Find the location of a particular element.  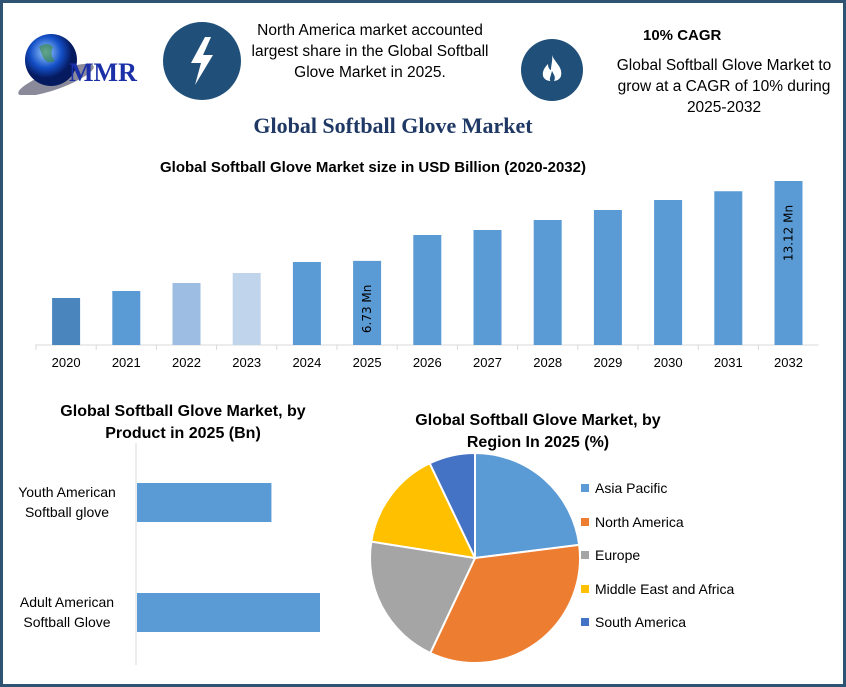

pie-slice-europe is located at coordinates (423, 597).